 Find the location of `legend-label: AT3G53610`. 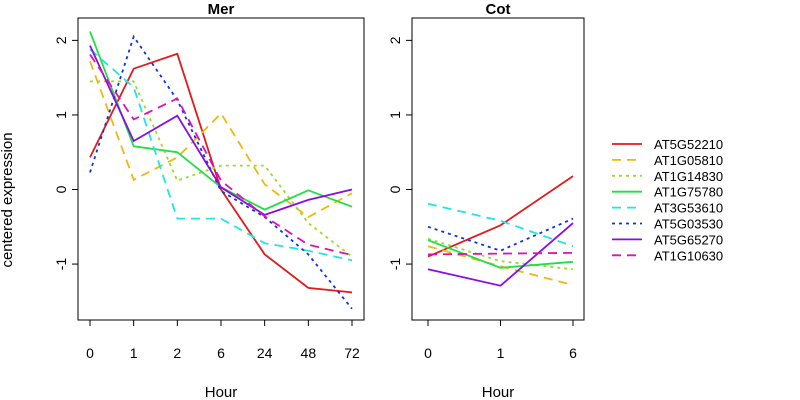

legend-label: AT3G53610 is located at coordinates (688, 208).